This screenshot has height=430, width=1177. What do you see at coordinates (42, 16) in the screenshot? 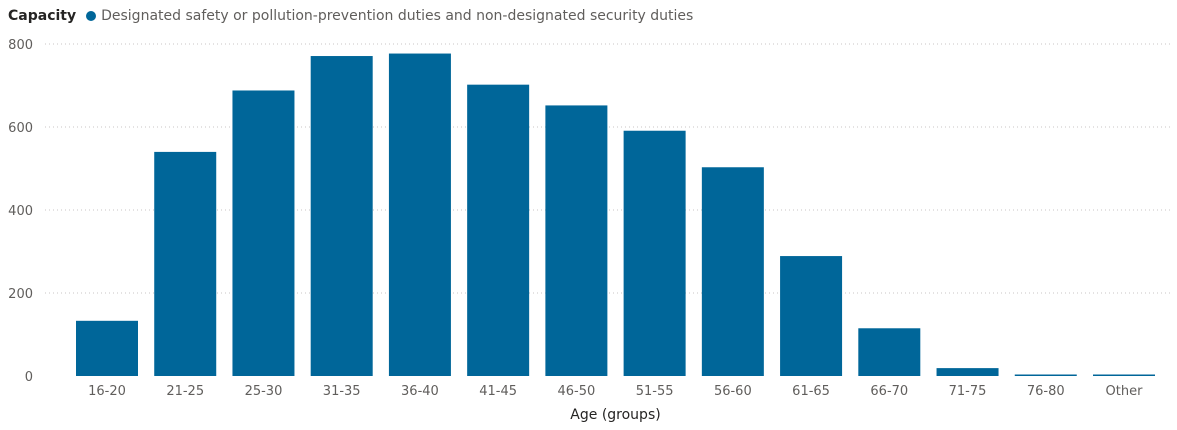
I see `legend-title: Capacity` at bounding box center [42, 16].